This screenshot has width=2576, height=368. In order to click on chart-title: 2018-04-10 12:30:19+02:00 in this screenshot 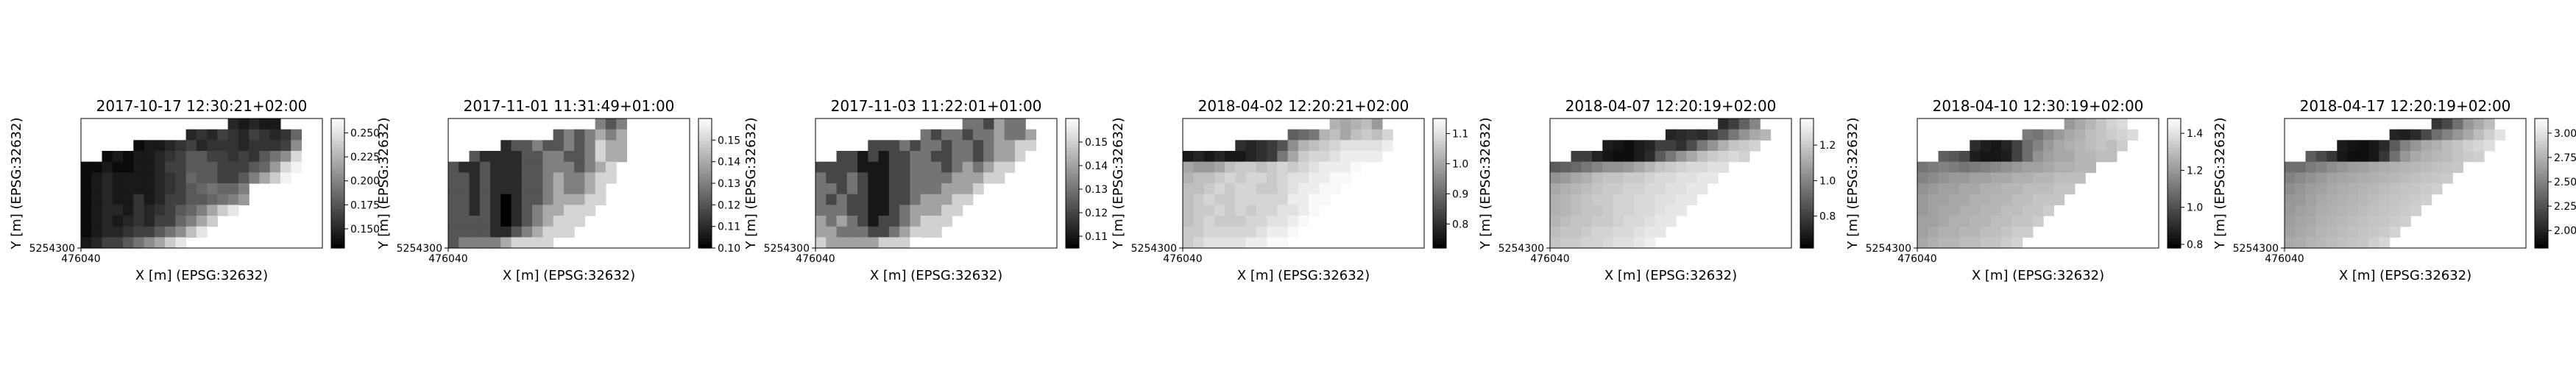, I will do `click(2039, 106)`.